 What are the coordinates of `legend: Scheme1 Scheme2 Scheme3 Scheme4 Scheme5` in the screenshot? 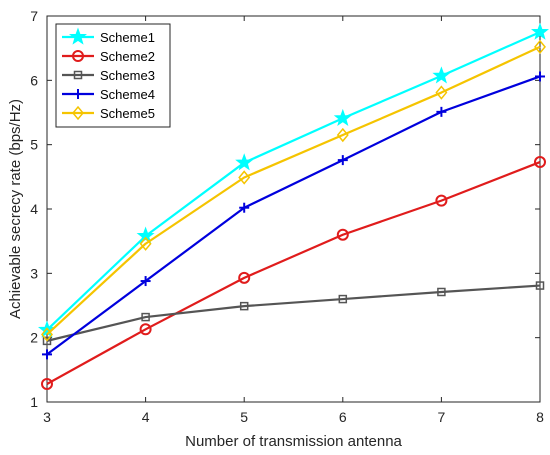 It's located at (113, 75).